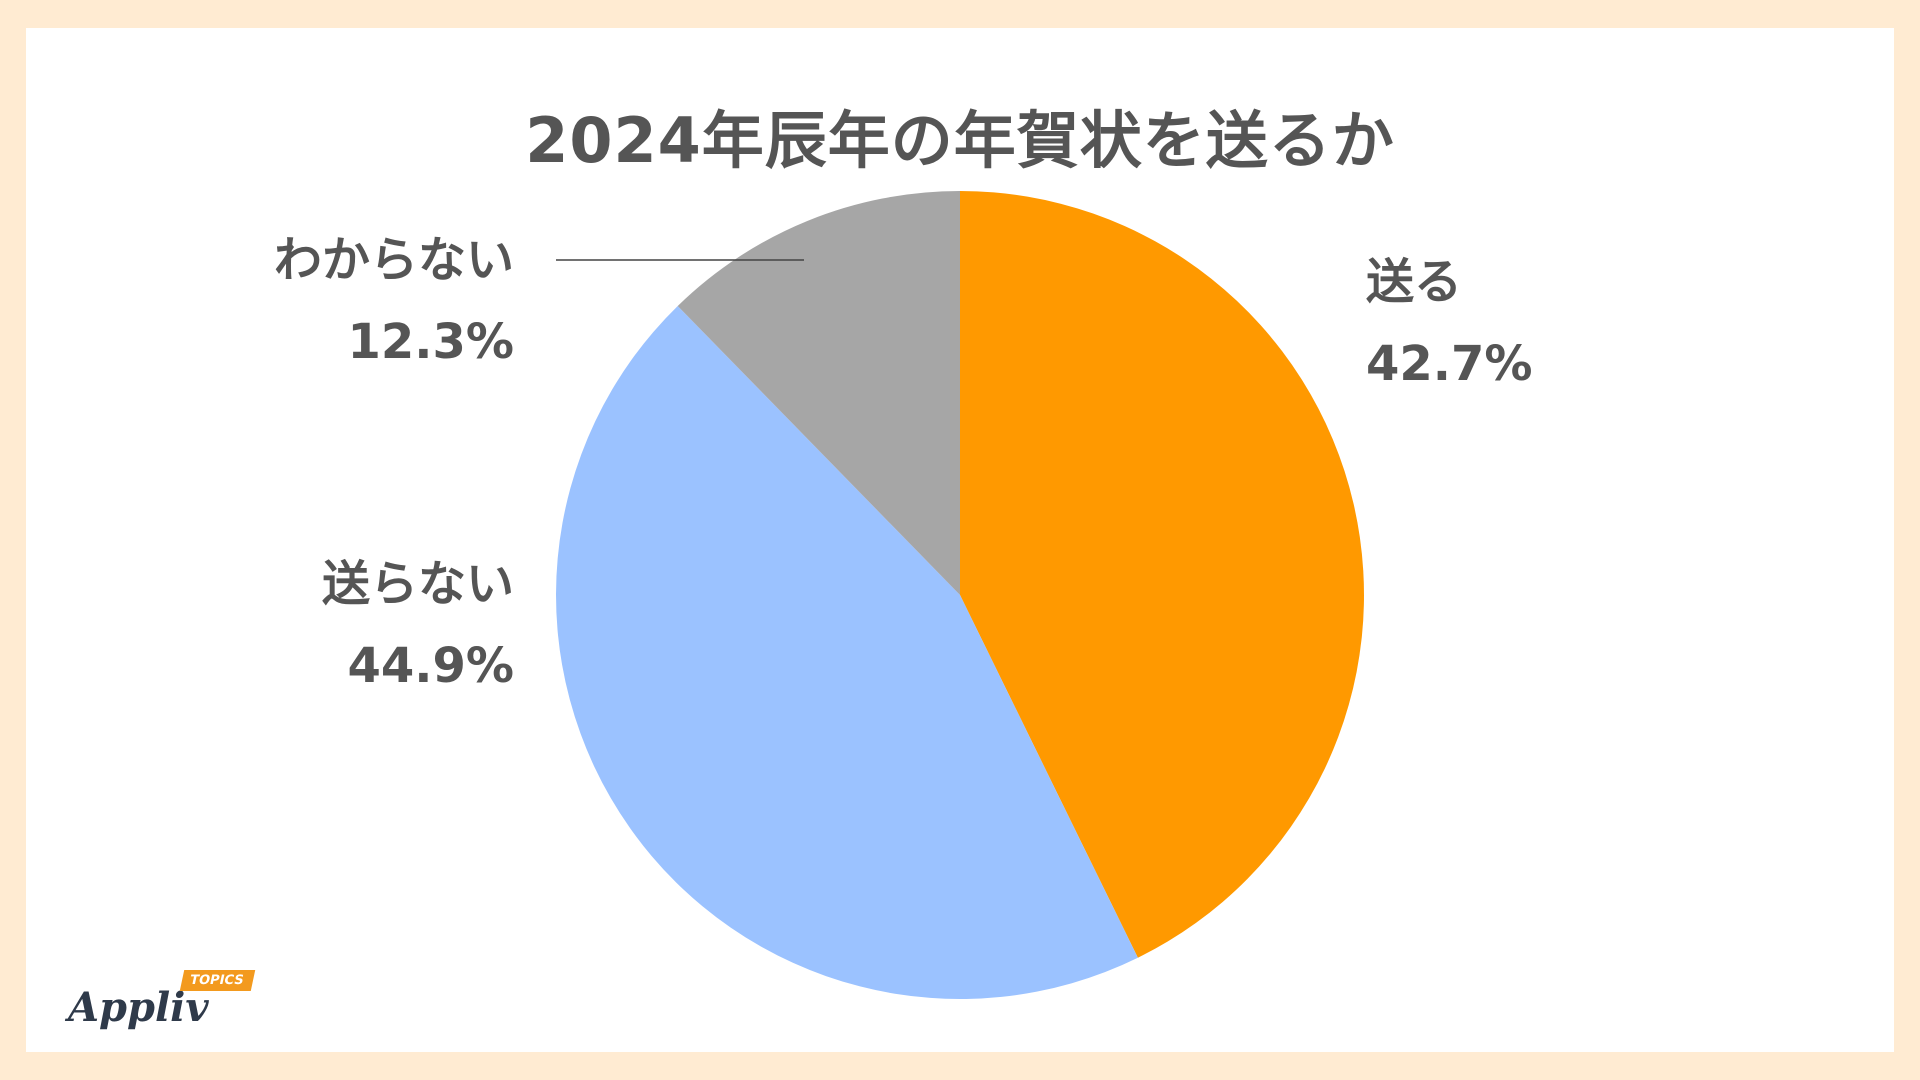  What do you see at coordinates (138, 1007) in the screenshot?
I see `logo-text: Appliv` at bounding box center [138, 1007].